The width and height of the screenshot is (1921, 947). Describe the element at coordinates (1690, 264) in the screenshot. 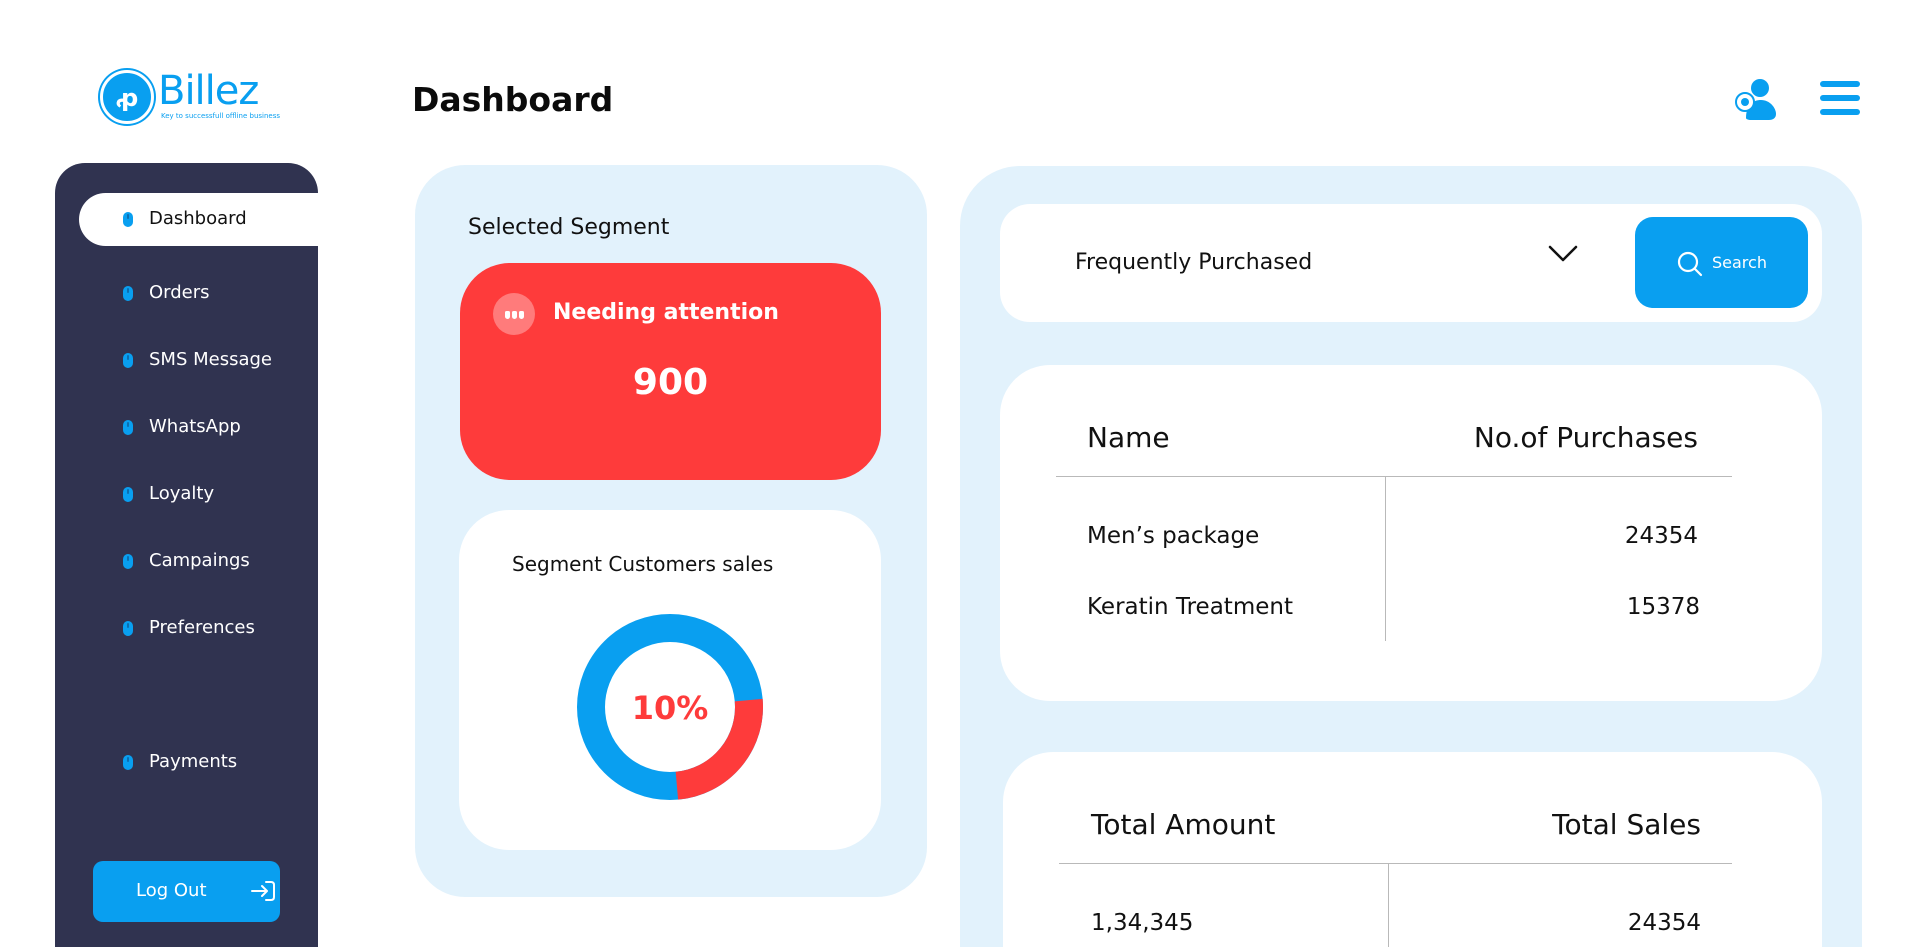

I see `search-icon` at that location.